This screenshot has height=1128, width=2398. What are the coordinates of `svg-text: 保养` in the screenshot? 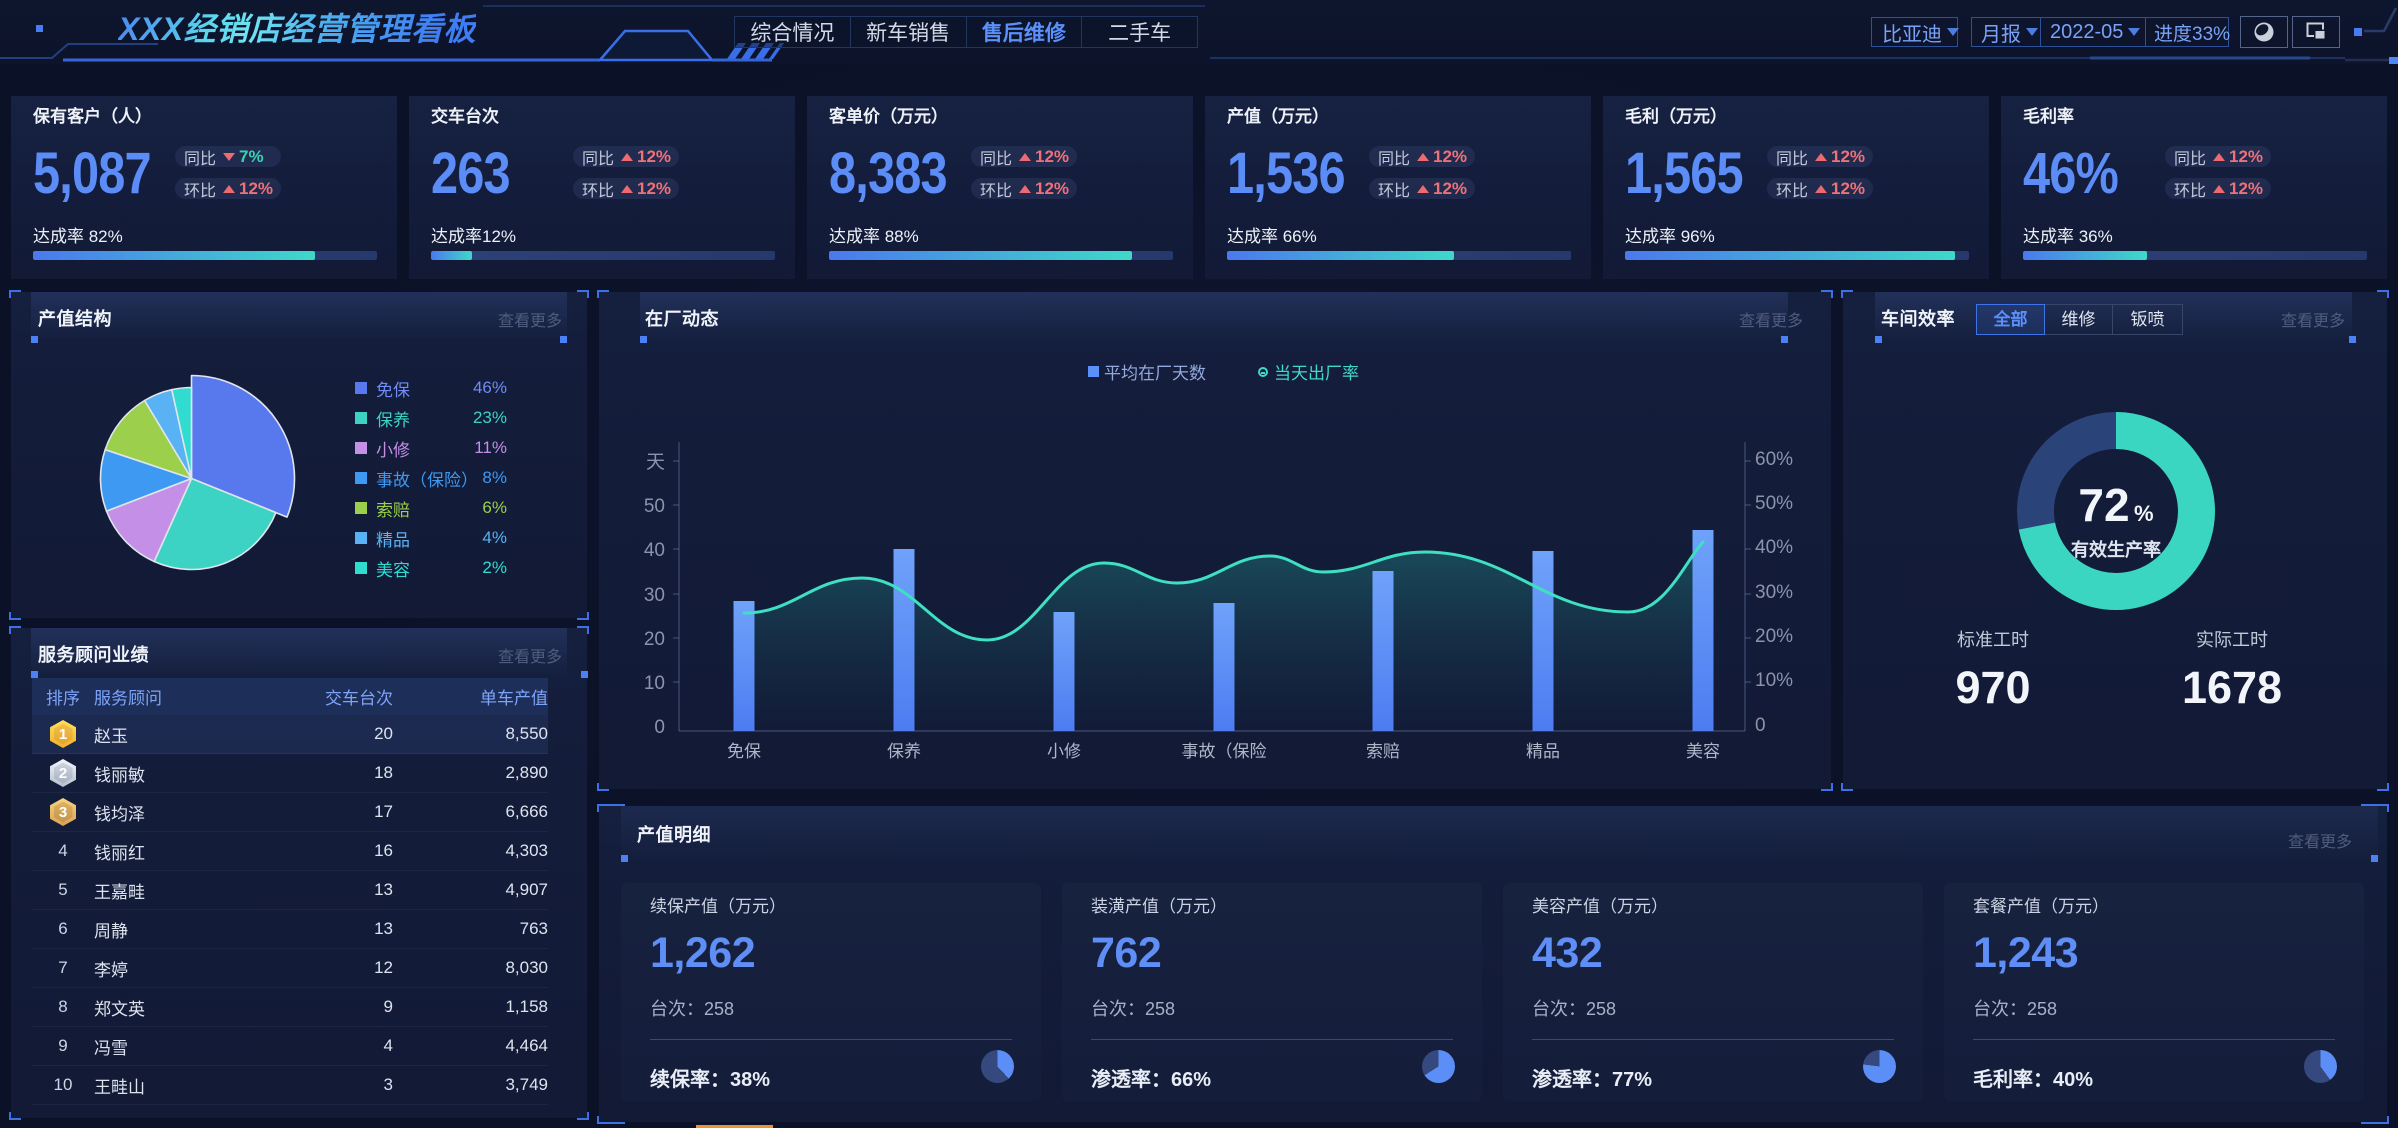 It's located at (904, 751).